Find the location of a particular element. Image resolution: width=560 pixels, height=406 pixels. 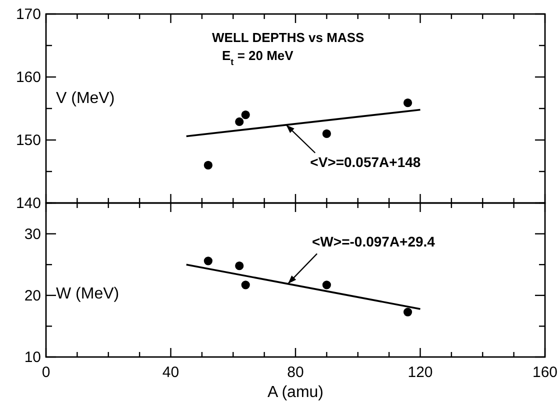

x-axis-title: A (amu) is located at coordinates (295, 392).